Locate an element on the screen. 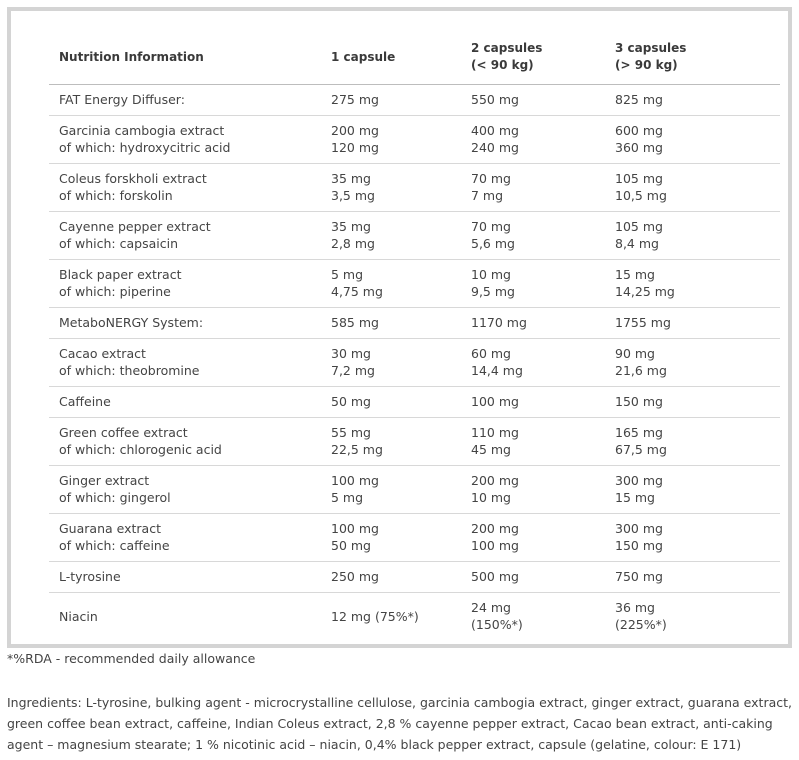  cell-line: Green coffee extract is located at coordinates (123, 432).